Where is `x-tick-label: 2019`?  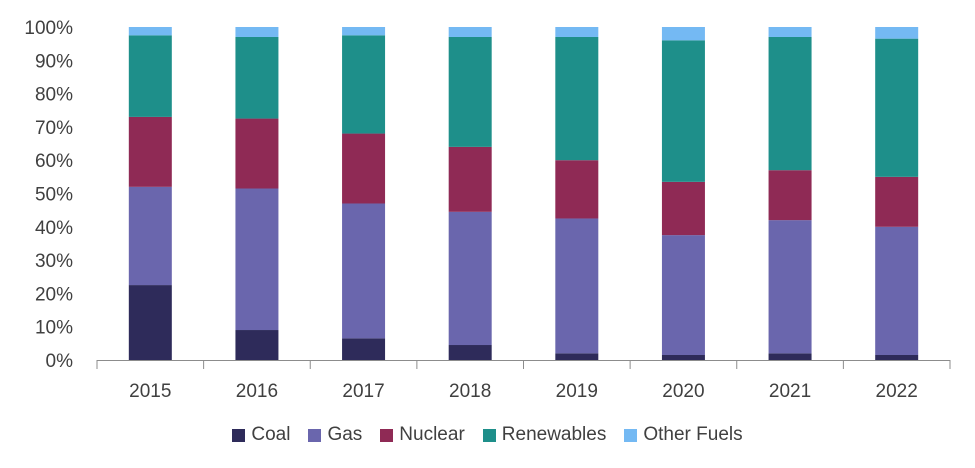 x-tick-label: 2019 is located at coordinates (577, 391).